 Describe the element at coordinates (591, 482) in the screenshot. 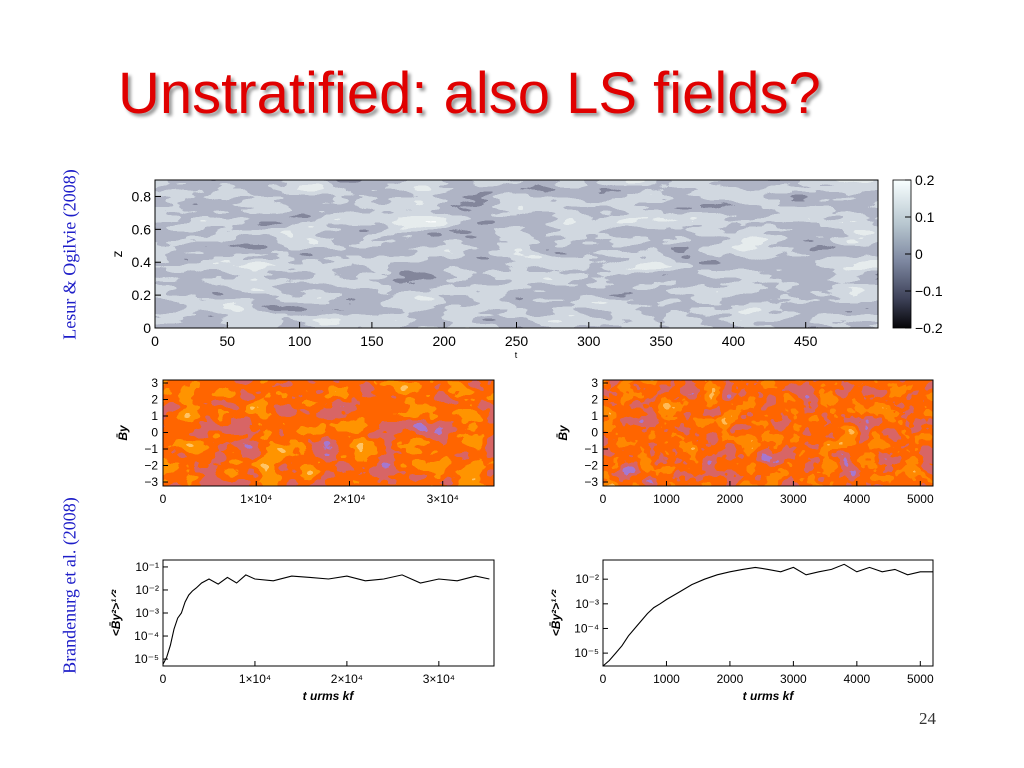

I see `by-right-ytick-tick-label: −3` at that location.